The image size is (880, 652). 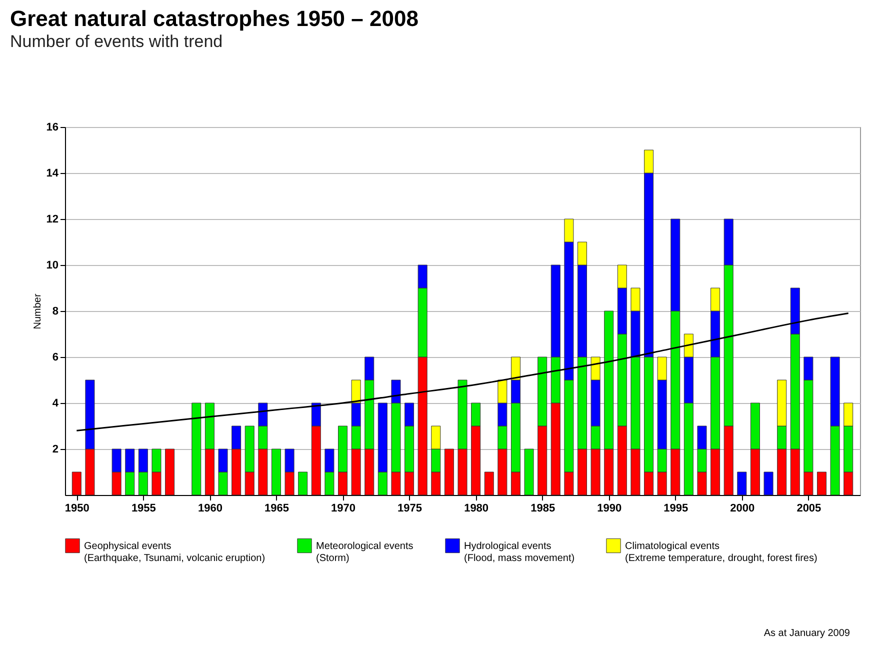 I want to click on chart-subtitle: Number of events with trend, so click(x=116, y=41).